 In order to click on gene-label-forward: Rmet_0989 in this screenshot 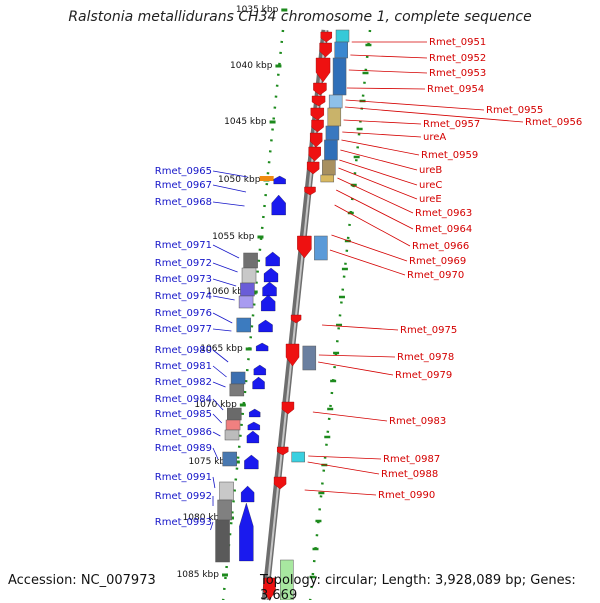, I will do `click(183, 448)`.